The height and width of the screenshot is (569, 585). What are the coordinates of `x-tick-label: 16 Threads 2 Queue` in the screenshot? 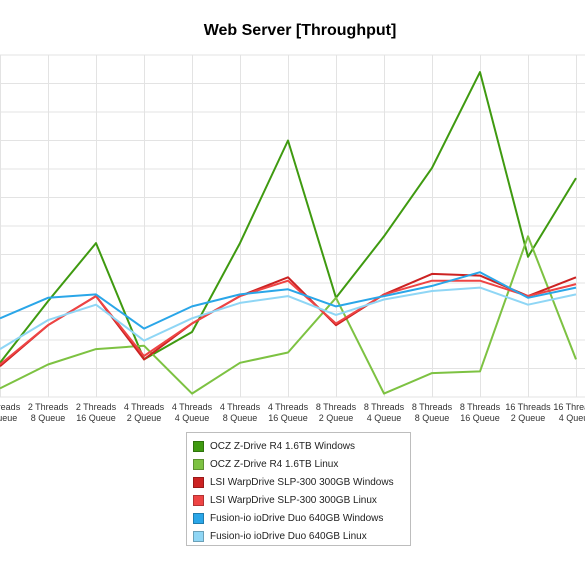 It's located at (528, 412).